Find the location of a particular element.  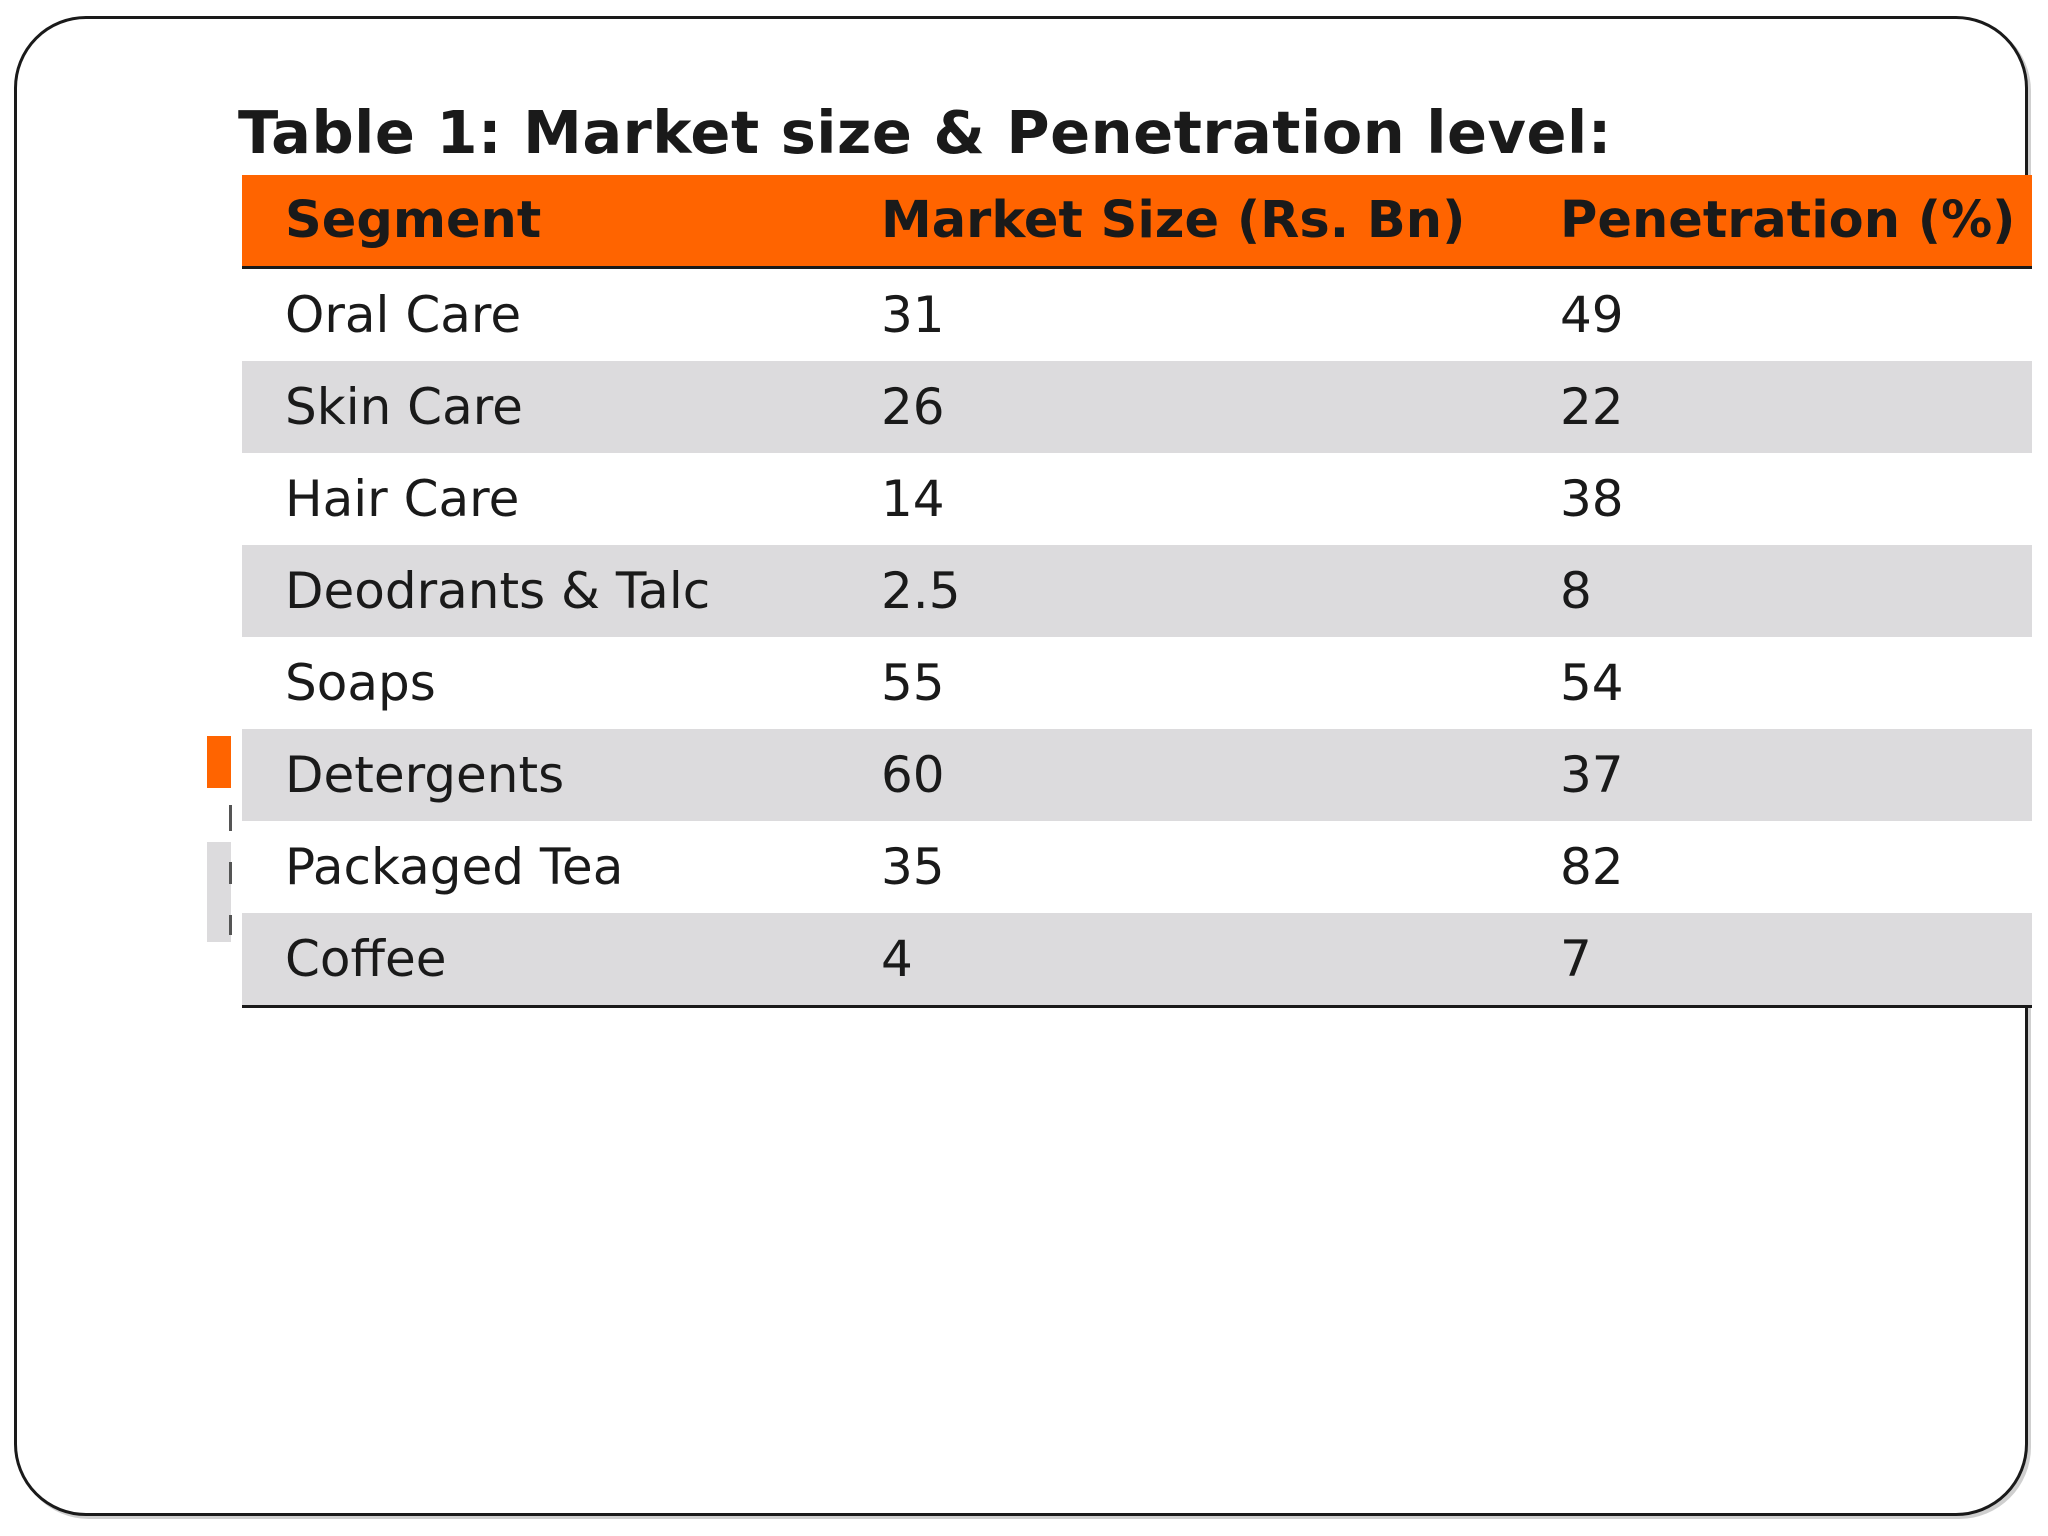

header-segment: Segment is located at coordinates (413, 220).